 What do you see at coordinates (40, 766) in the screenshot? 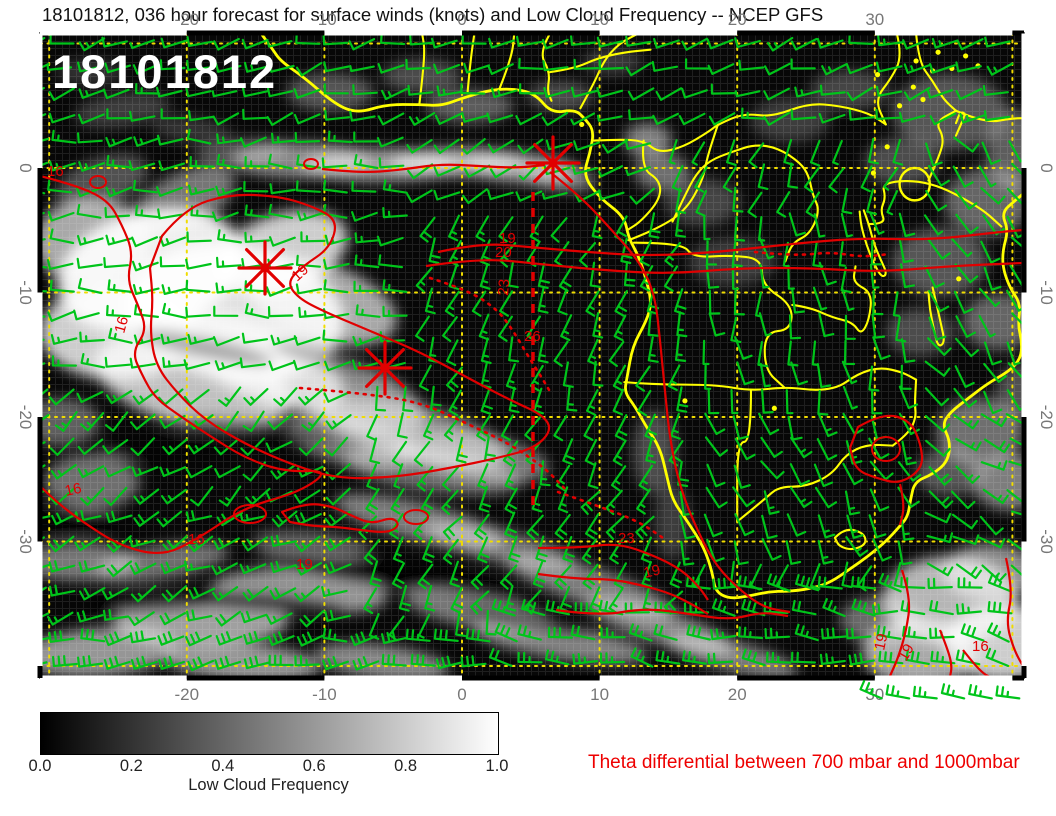
I see `colorbar-tick: 0.0` at bounding box center [40, 766].